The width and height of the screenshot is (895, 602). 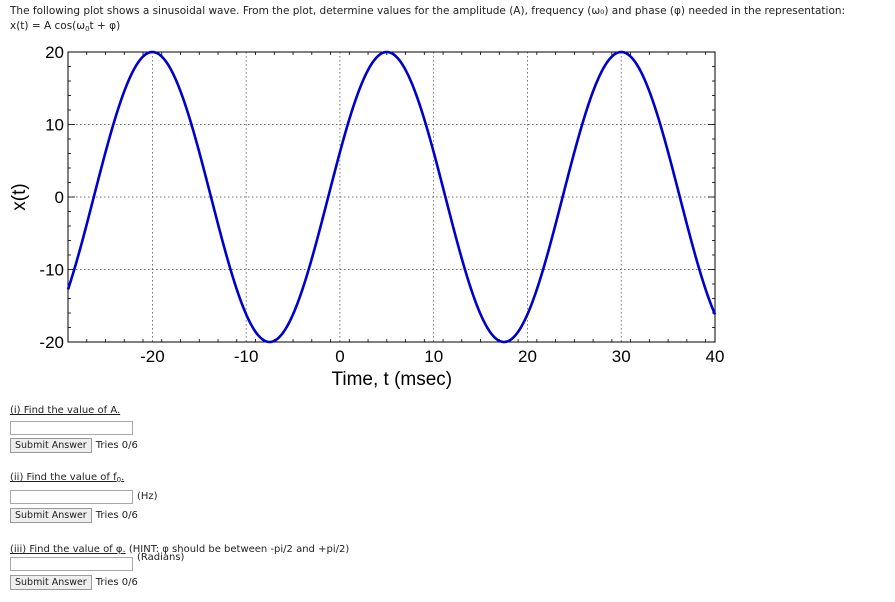 What do you see at coordinates (87, 29) in the screenshot?
I see `formula-sub: 0` at bounding box center [87, 29].